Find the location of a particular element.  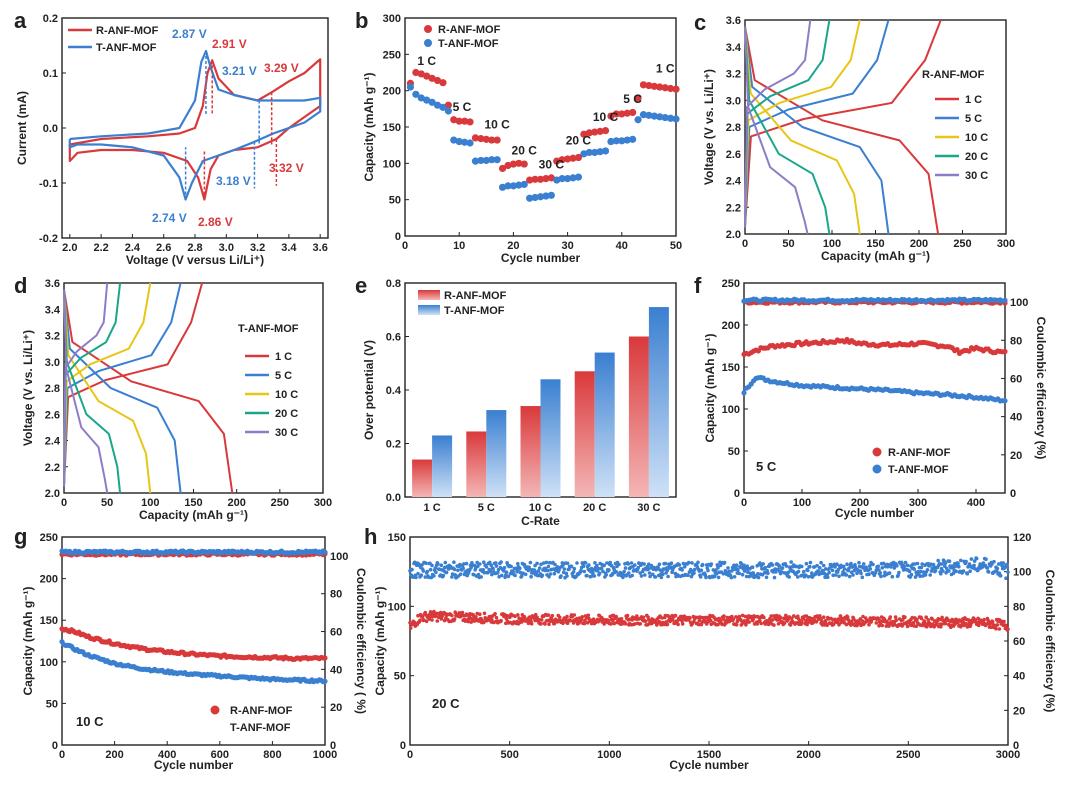

legend-label: 10 C is located at coordinates (286, 395).